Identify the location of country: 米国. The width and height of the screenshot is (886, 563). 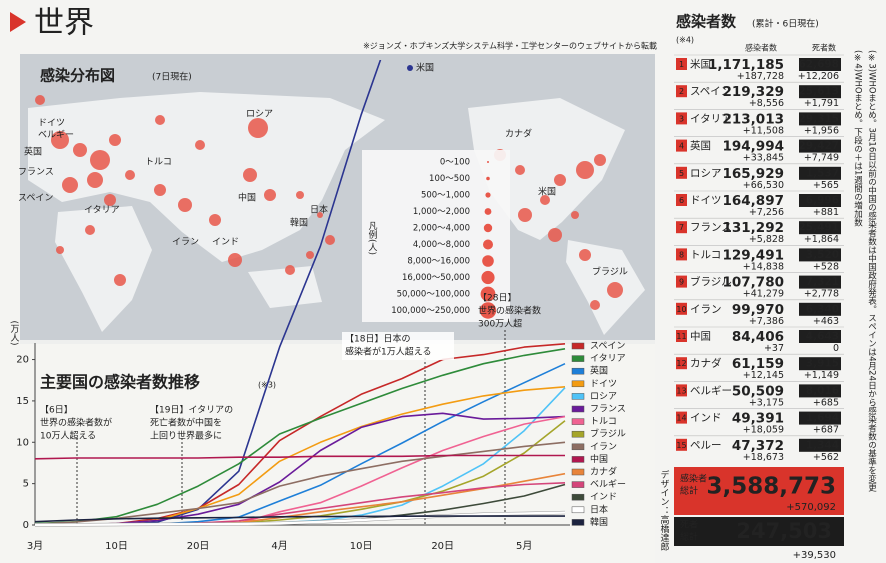
(700, 64).